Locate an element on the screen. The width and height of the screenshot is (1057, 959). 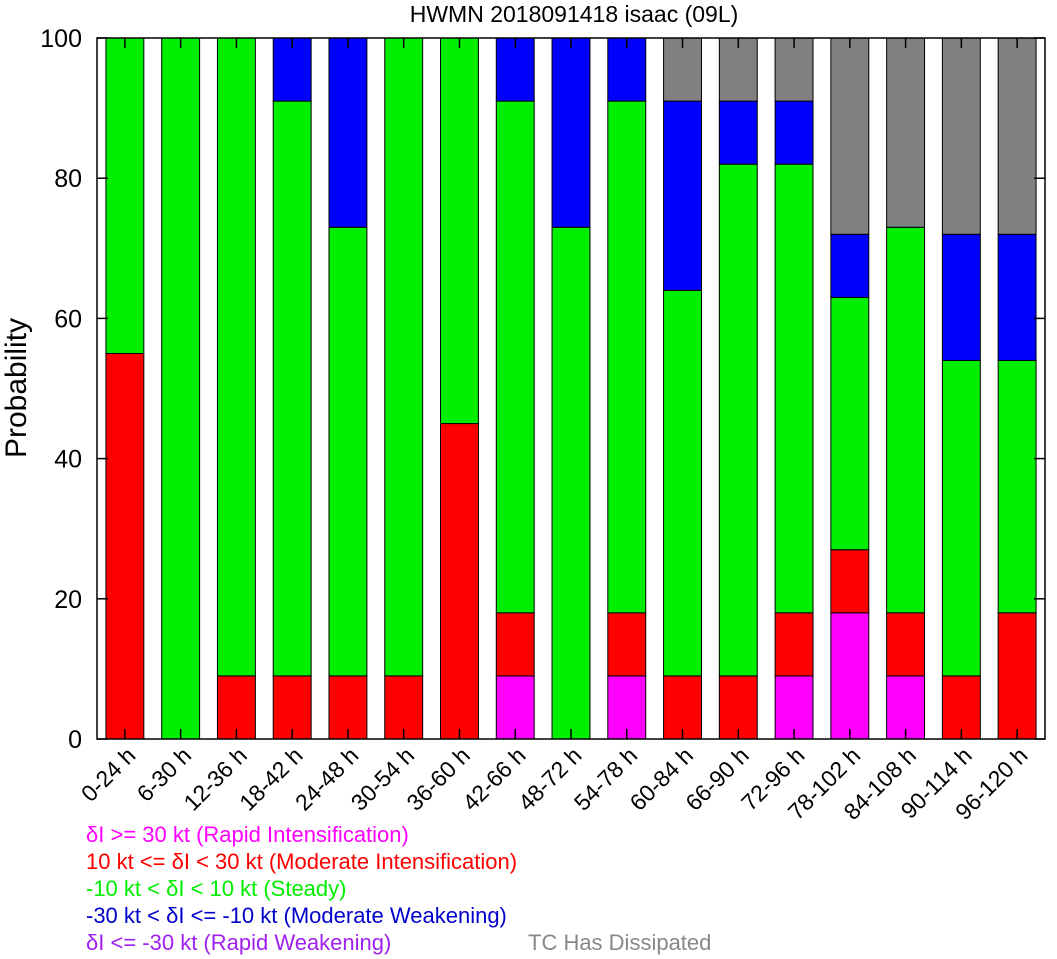
legend-entry-rw: δI <= -30 kt (Rapid Weakening) is located at coordinates (239, 942).